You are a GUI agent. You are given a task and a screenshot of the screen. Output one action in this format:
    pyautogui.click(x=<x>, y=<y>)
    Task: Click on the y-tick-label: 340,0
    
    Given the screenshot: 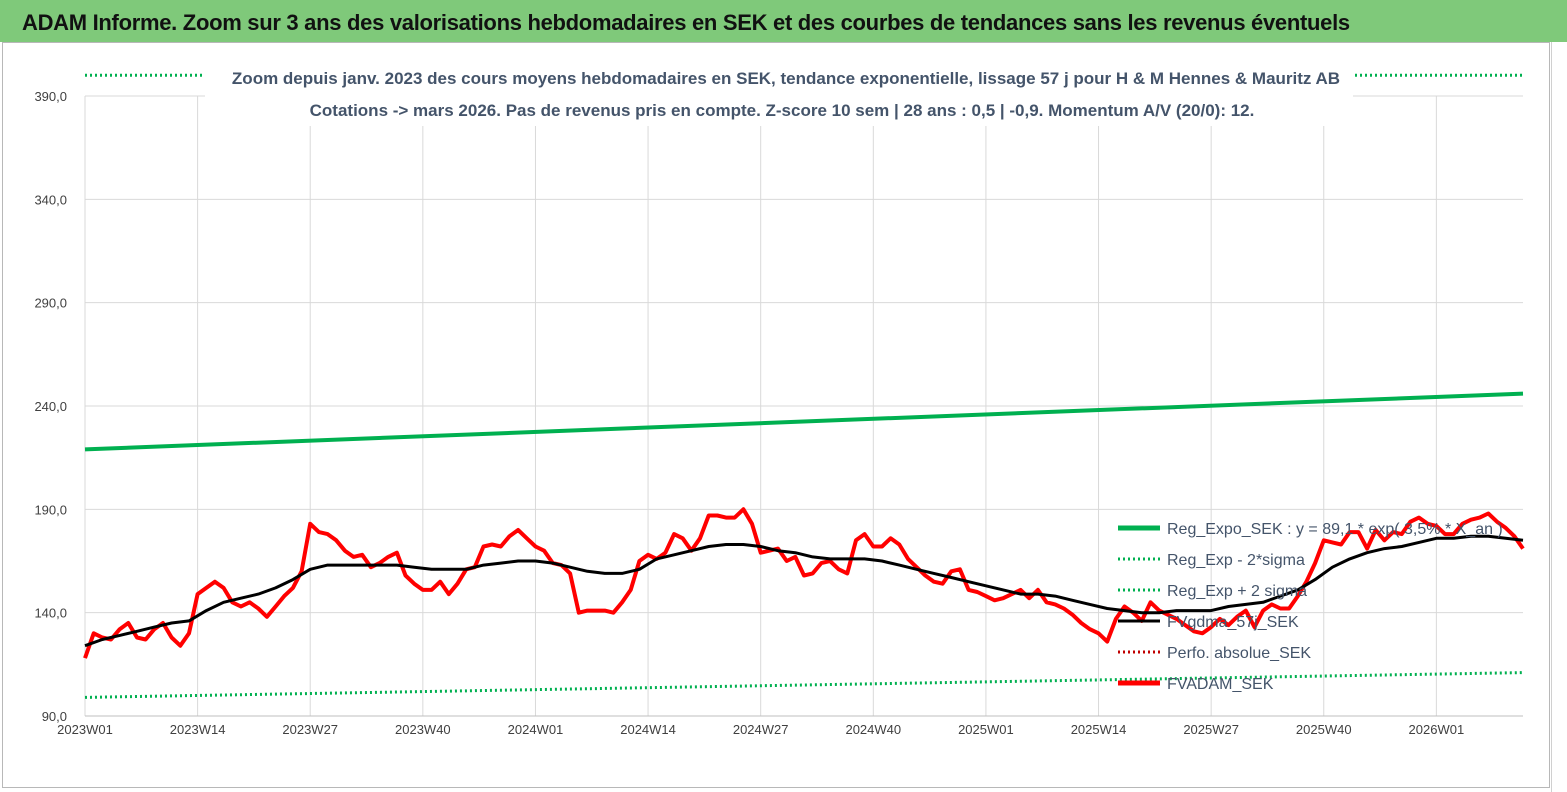 What is the action you would take?
    pyautogui.click(x=50, y=199)
    